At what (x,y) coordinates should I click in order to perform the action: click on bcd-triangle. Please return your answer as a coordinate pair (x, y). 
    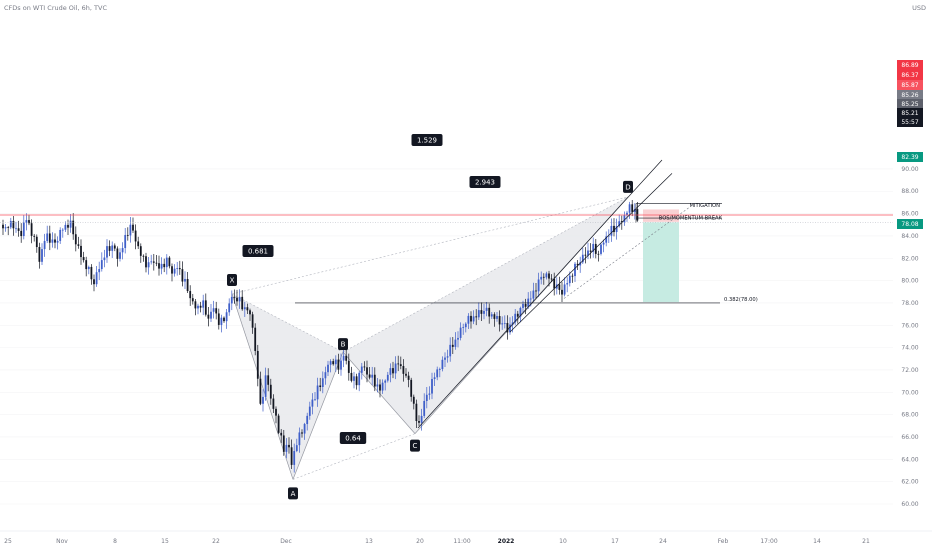
    Looking at the image, I should click on (485, 315).